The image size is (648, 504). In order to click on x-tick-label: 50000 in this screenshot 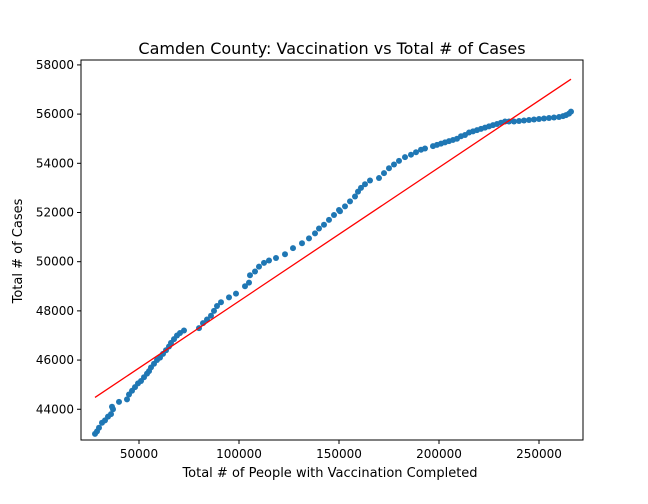, I will do `click(139, 454)`.